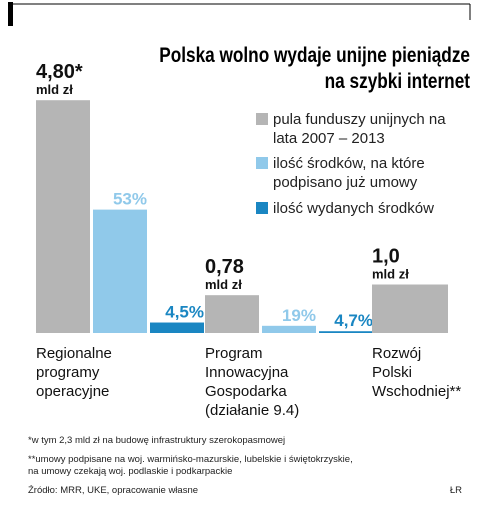 This screenshot has height=506, width=477. What do you see at coordinates (416, 391) in the screenshot?
I see `category-label: Wschodniej**` at bounding box center [416, 391].